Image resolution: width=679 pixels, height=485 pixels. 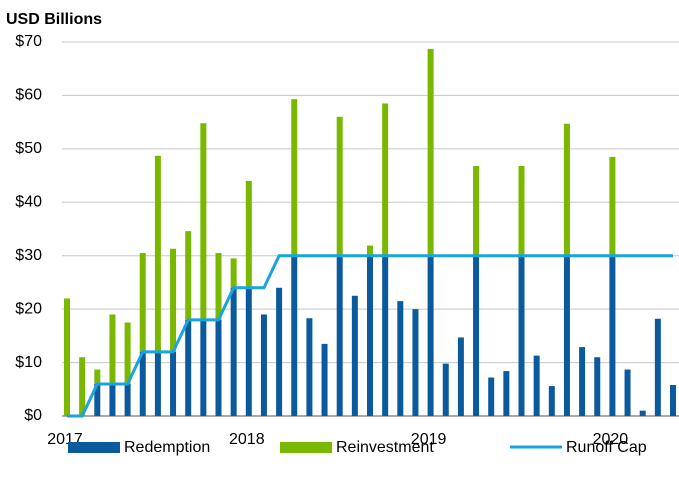 I want to click on x-tick-label: 2020, so click(x=611, y=439).